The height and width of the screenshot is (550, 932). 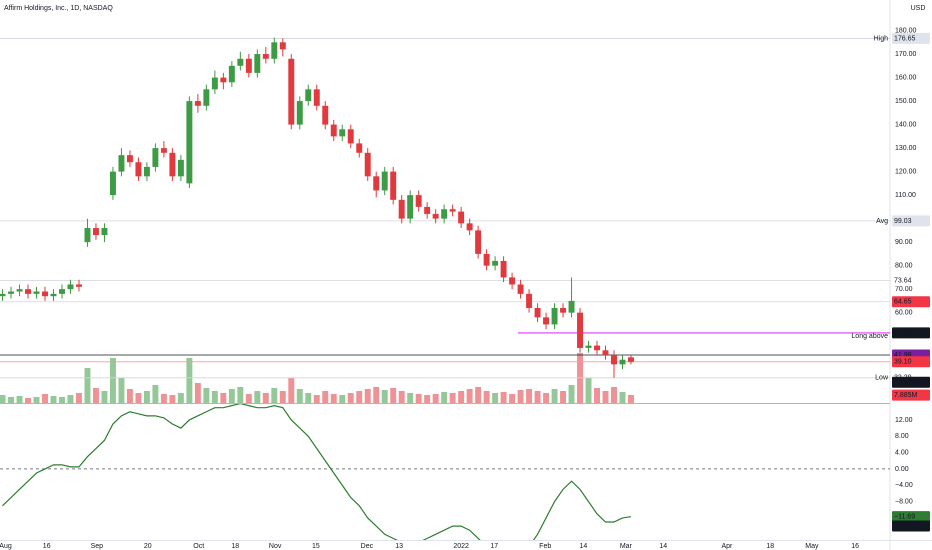 What do you see at coordinates (6, 546) in the screenshot?
I see `x-tick-label: Aug` at bounding box center [6, 546].